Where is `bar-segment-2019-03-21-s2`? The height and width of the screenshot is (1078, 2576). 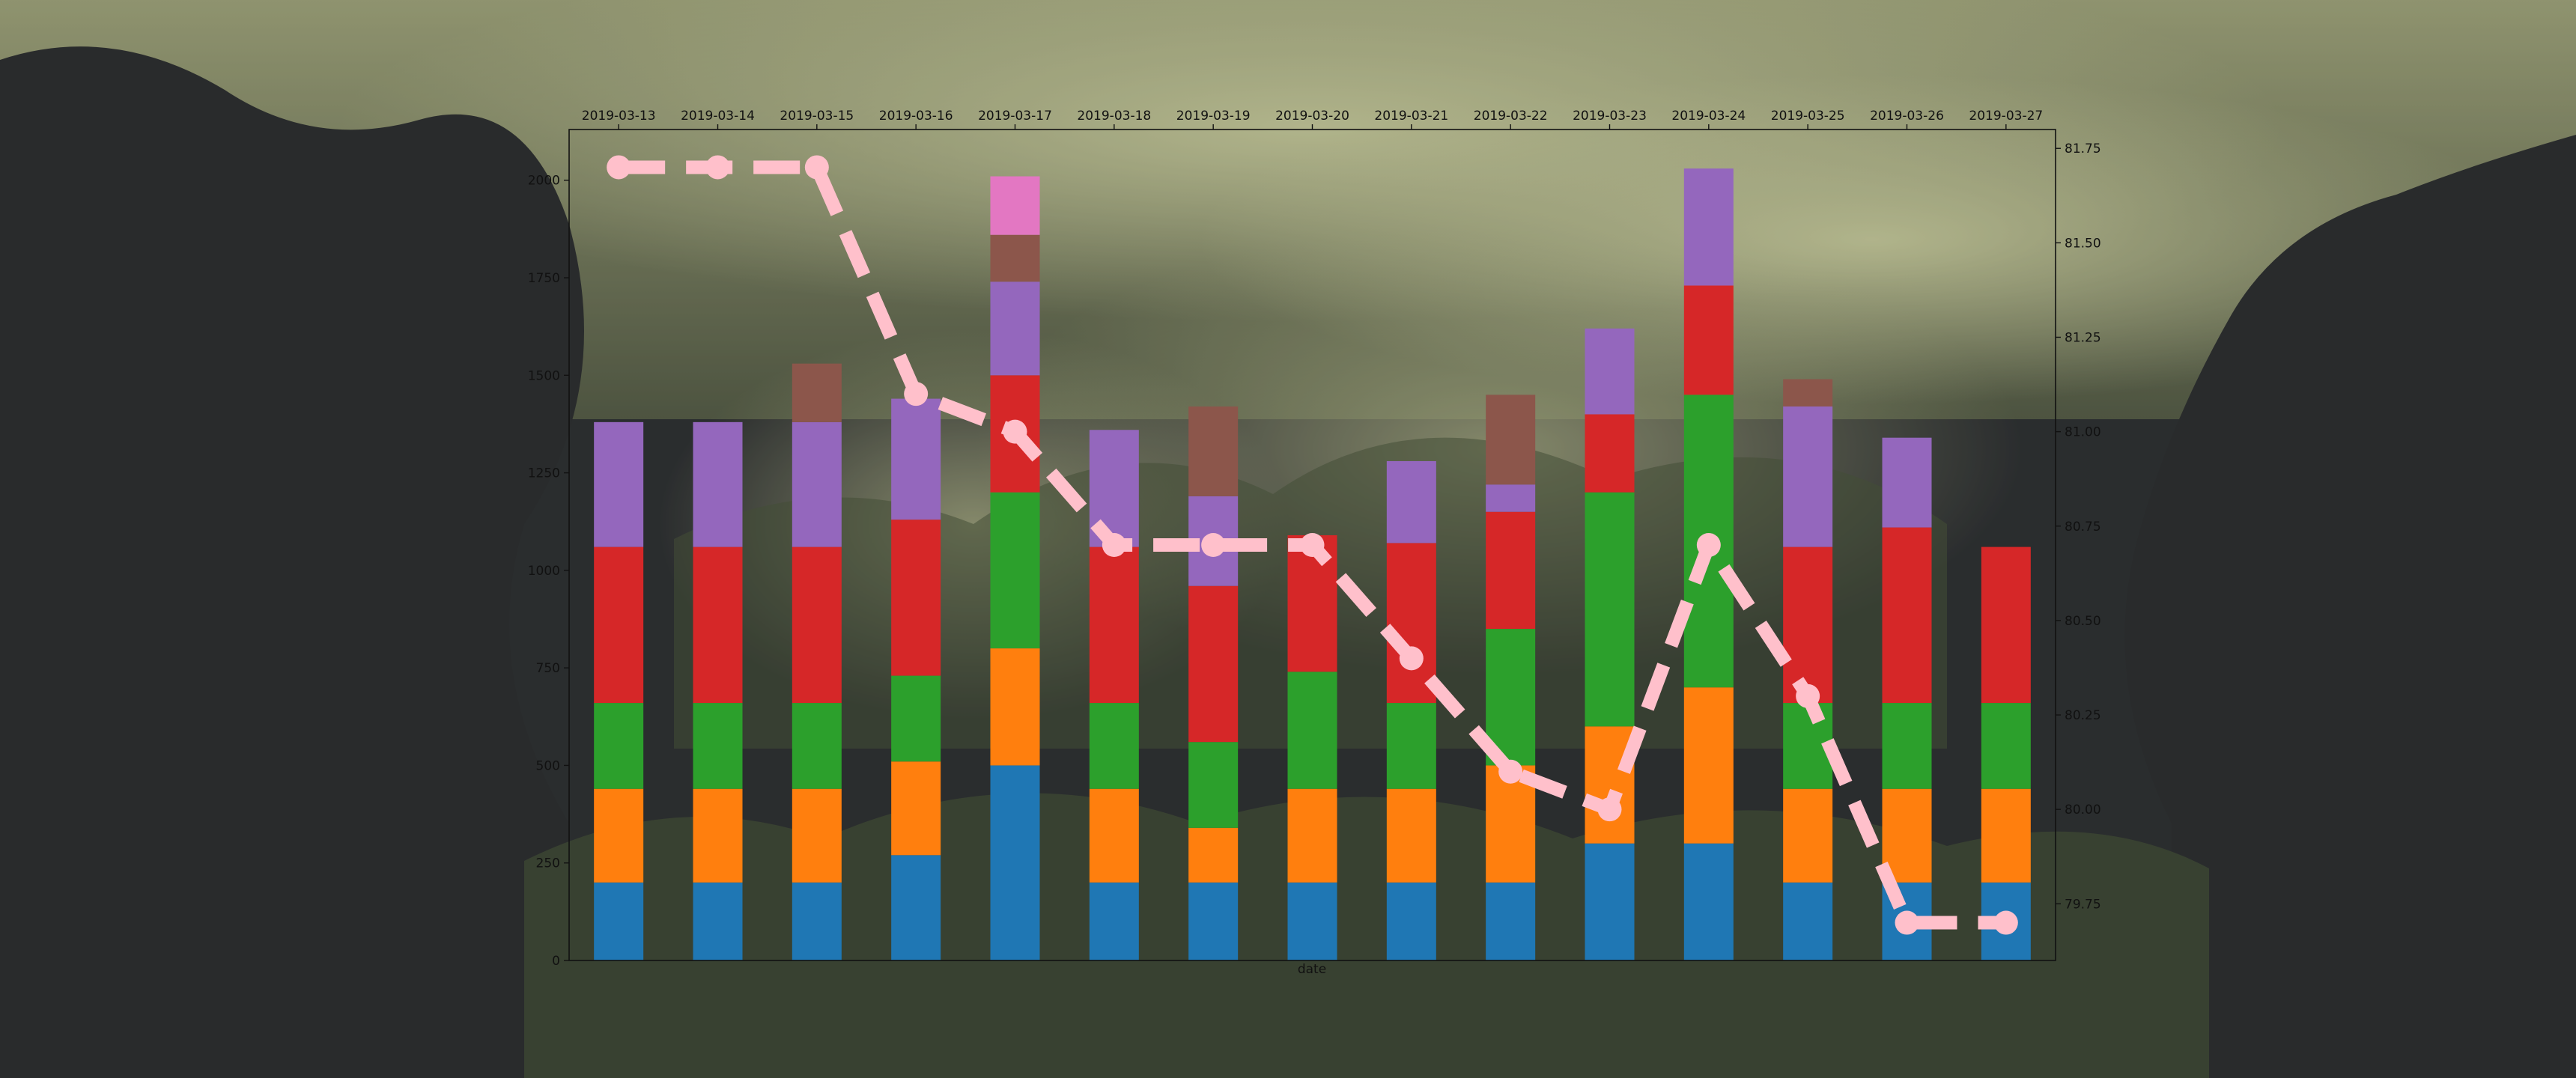 bar-segment-2019-03-21-s2 is located at coordinates (1411, 746).